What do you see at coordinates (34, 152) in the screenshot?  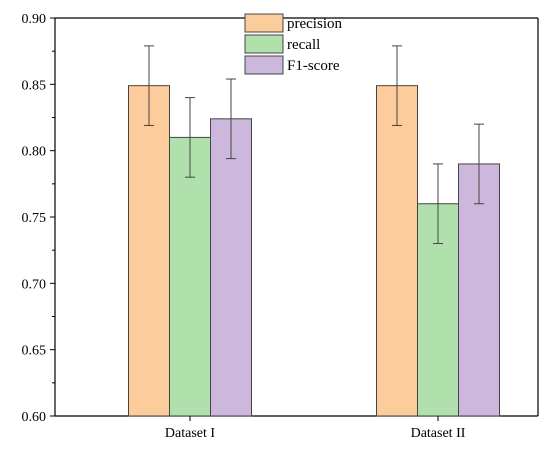 I see `y-tick-label: 0.80` at bounding box center [34, 152].